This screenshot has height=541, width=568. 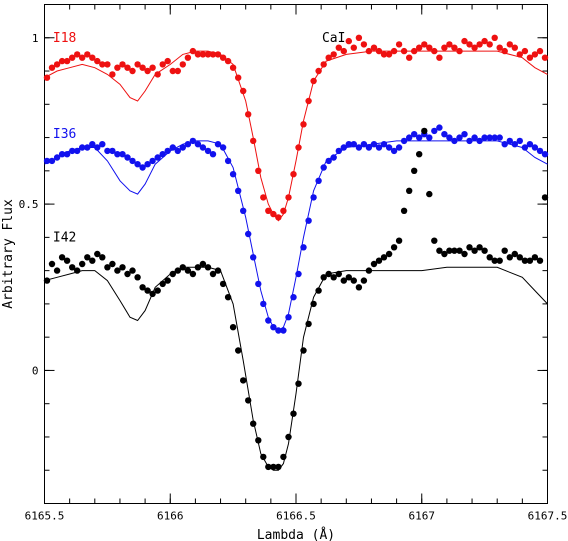 What do you see at coordinates (45, 516) in the screenshot?
I see `x-tick-label: 6165.5` at bounding box center [45, 516].